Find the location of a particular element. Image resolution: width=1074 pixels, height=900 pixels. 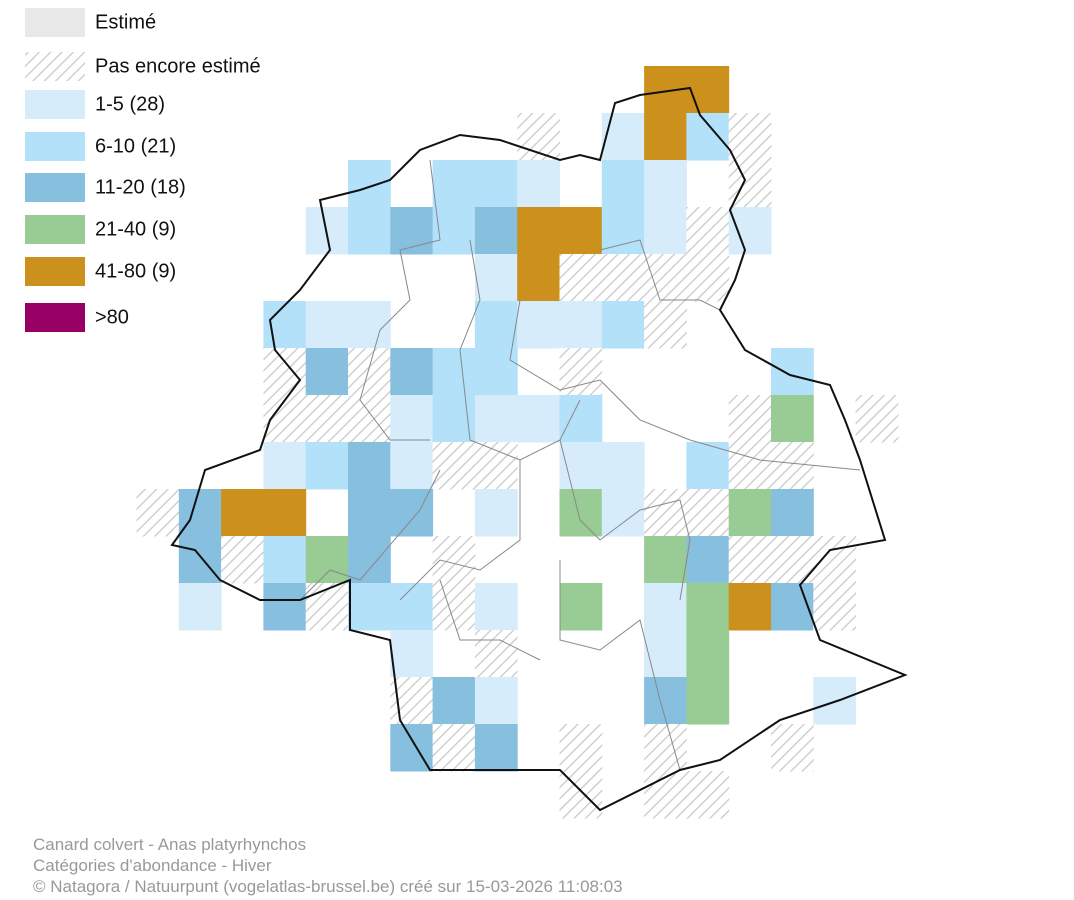

legend-label: 11-20 (18) is located at coordinates (140, 187).